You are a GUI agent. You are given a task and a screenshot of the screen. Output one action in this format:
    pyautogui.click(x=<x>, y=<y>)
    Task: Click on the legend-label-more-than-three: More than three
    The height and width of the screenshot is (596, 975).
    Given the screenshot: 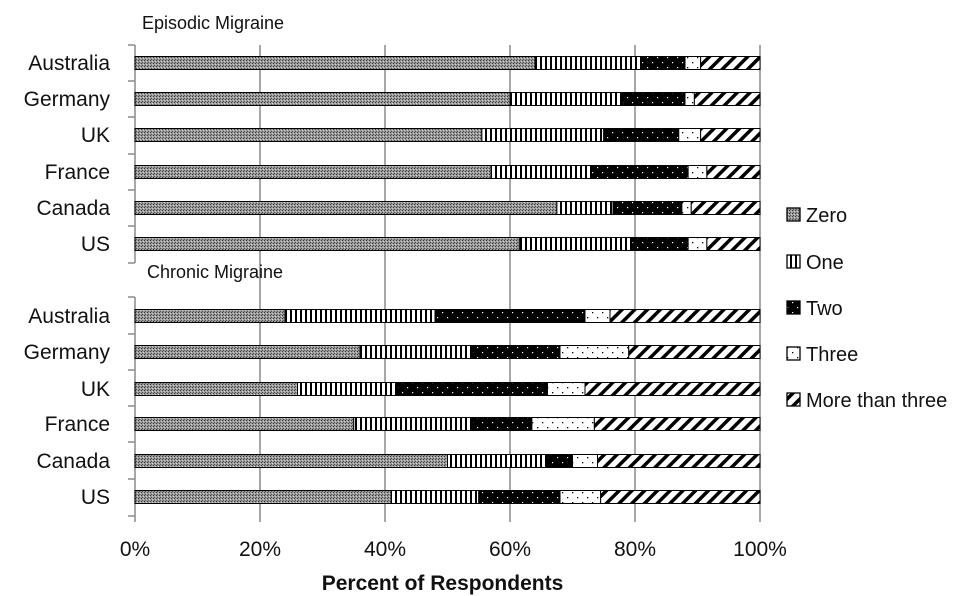 What is the action you would take?
    pyautogui.click(x=876, y=401)
    